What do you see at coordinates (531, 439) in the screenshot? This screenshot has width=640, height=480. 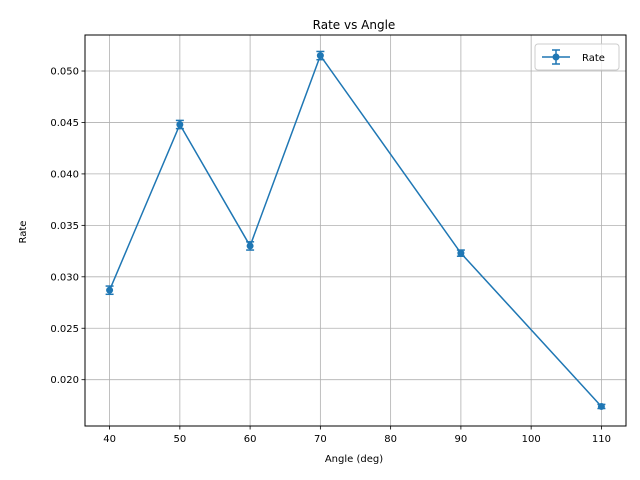 I see `x-tick-label: 100` at bounding box center [531, 439].